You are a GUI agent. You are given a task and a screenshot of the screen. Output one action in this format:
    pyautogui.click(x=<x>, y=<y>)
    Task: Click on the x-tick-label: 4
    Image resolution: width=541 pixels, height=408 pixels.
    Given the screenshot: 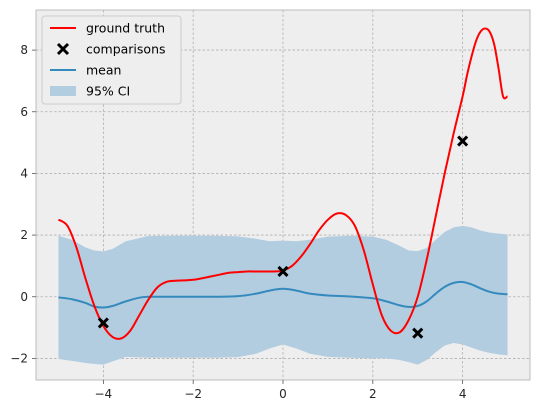 What is the action you would take?
    pyautogui.click(x=463, y=394)
    